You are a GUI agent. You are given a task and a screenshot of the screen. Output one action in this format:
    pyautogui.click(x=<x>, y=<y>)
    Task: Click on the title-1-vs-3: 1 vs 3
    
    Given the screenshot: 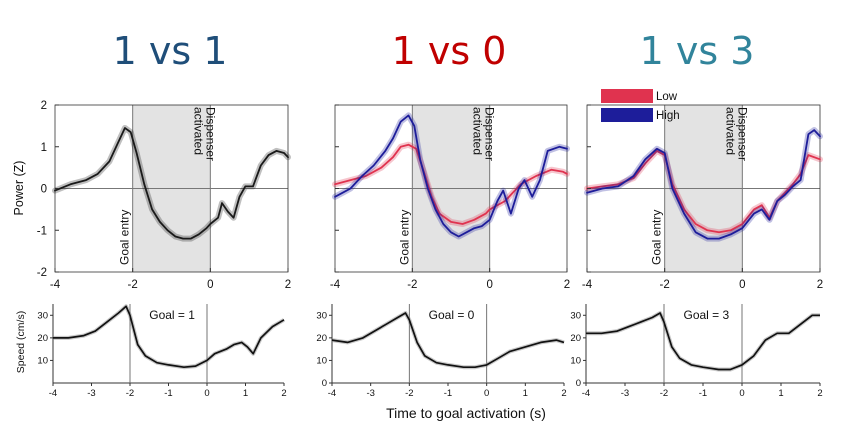 What is the action you would take?
    pyautogui.click(x=697, y=51)
    